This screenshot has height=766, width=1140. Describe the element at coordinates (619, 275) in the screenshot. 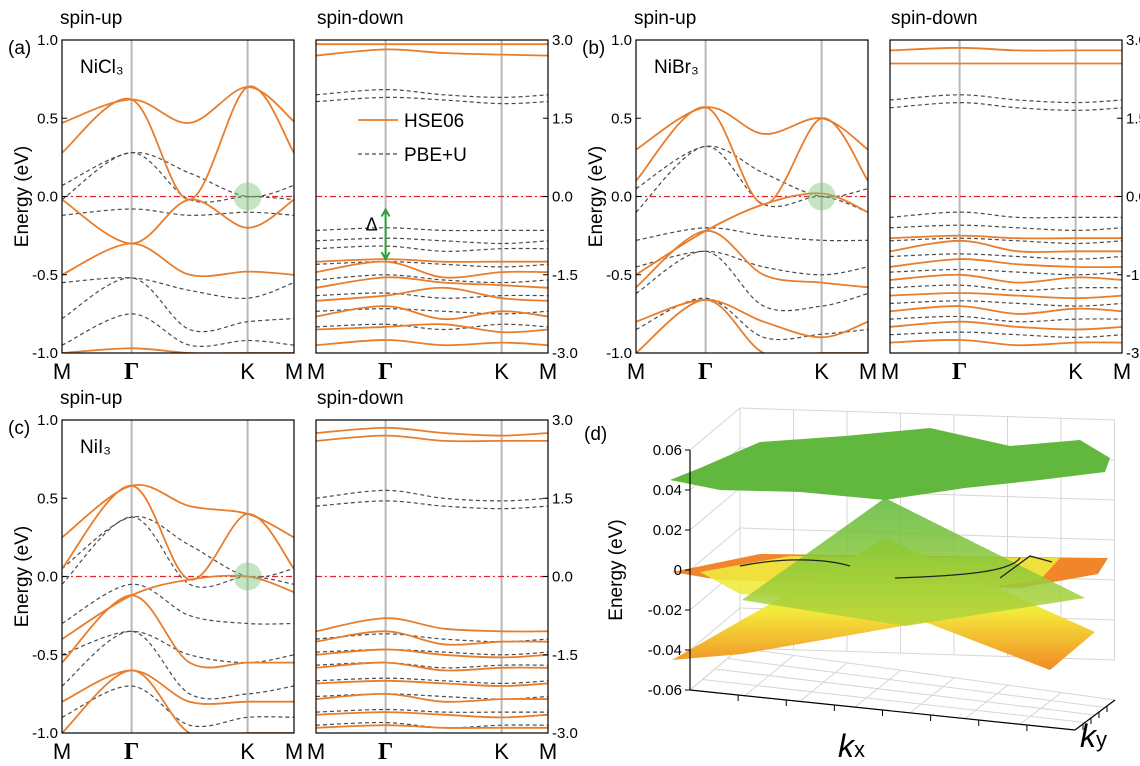

I see `y-tick-label: -0.5` at that location.